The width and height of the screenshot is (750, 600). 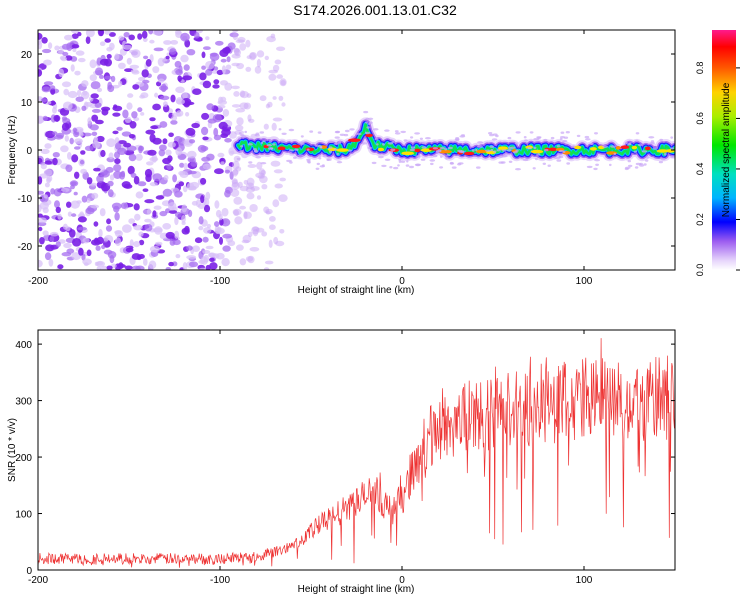 I want to click on colorbar-tick-label: 0.2, so click(x=700, y=219).